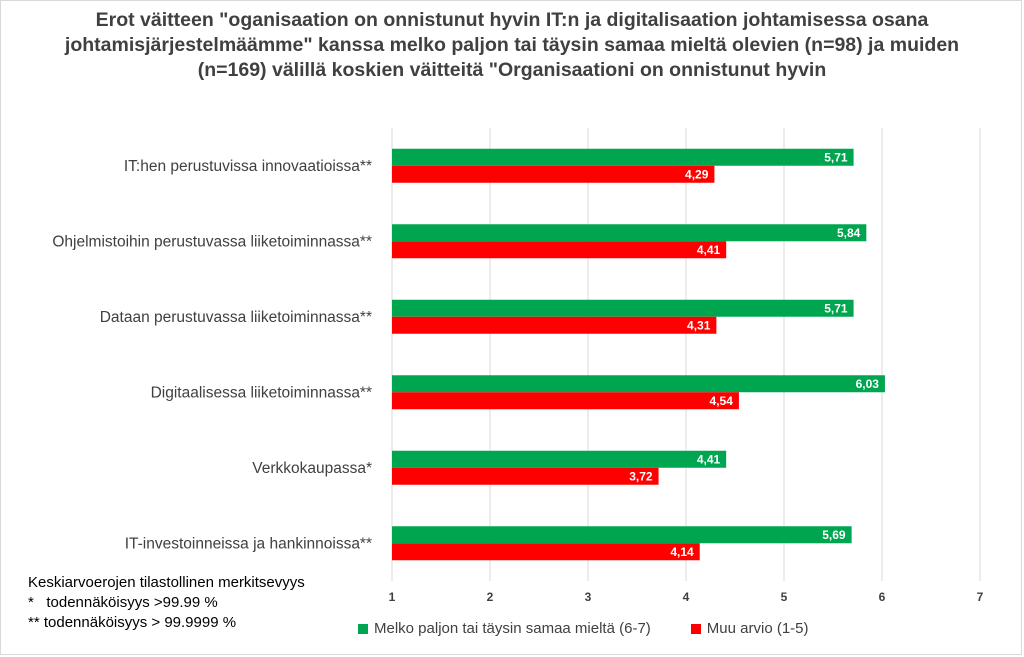 Image resolution: width=1024 pixels, height=657 pixels. What do you see at coordinates (559, 459) in the screenshot?
I see `bar-s1-c5` at bounding box center [559, 459].